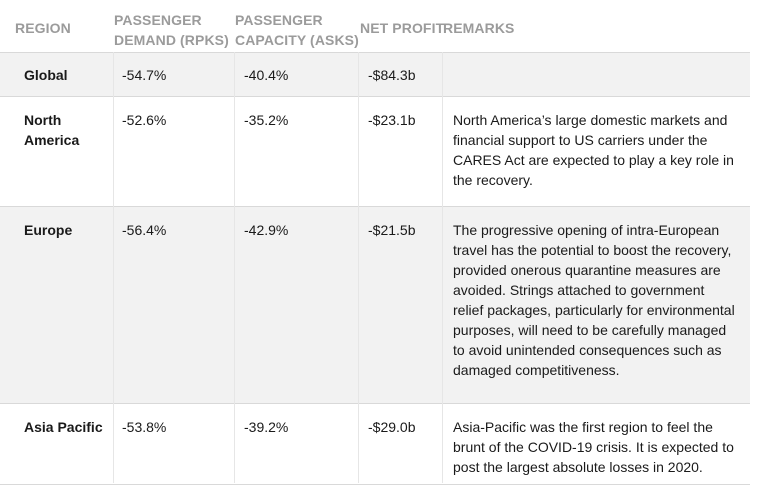  I want to click on header-capacity-line2: CAPACITY (ASKS), so click(297, 40).